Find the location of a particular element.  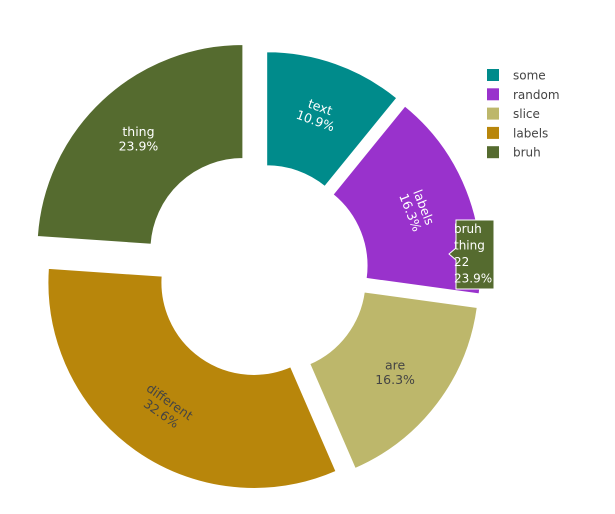

hover-tooltip: bruh thing 22 23.9% is located at coordinates (471, 254).